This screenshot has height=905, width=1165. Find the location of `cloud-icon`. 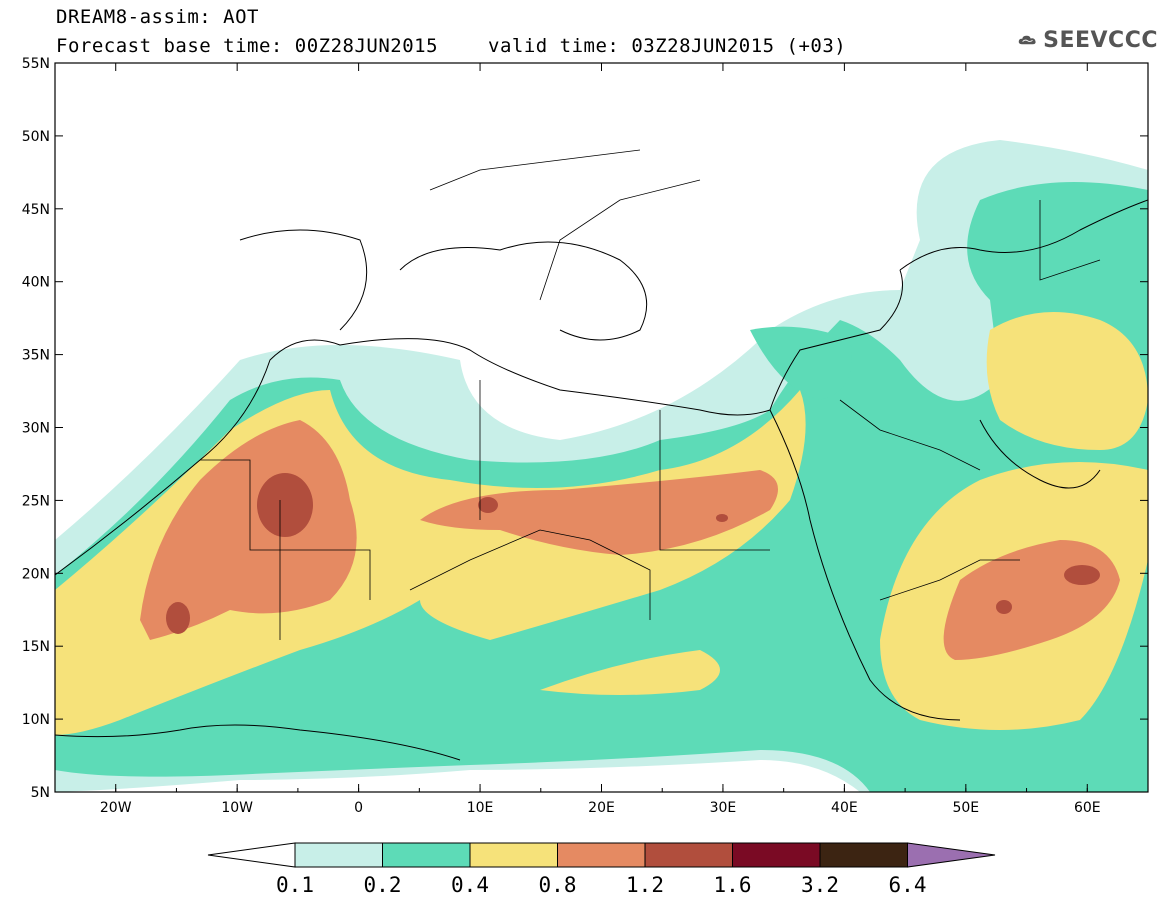

cloud-icon is located at coordinates (1027, 40).